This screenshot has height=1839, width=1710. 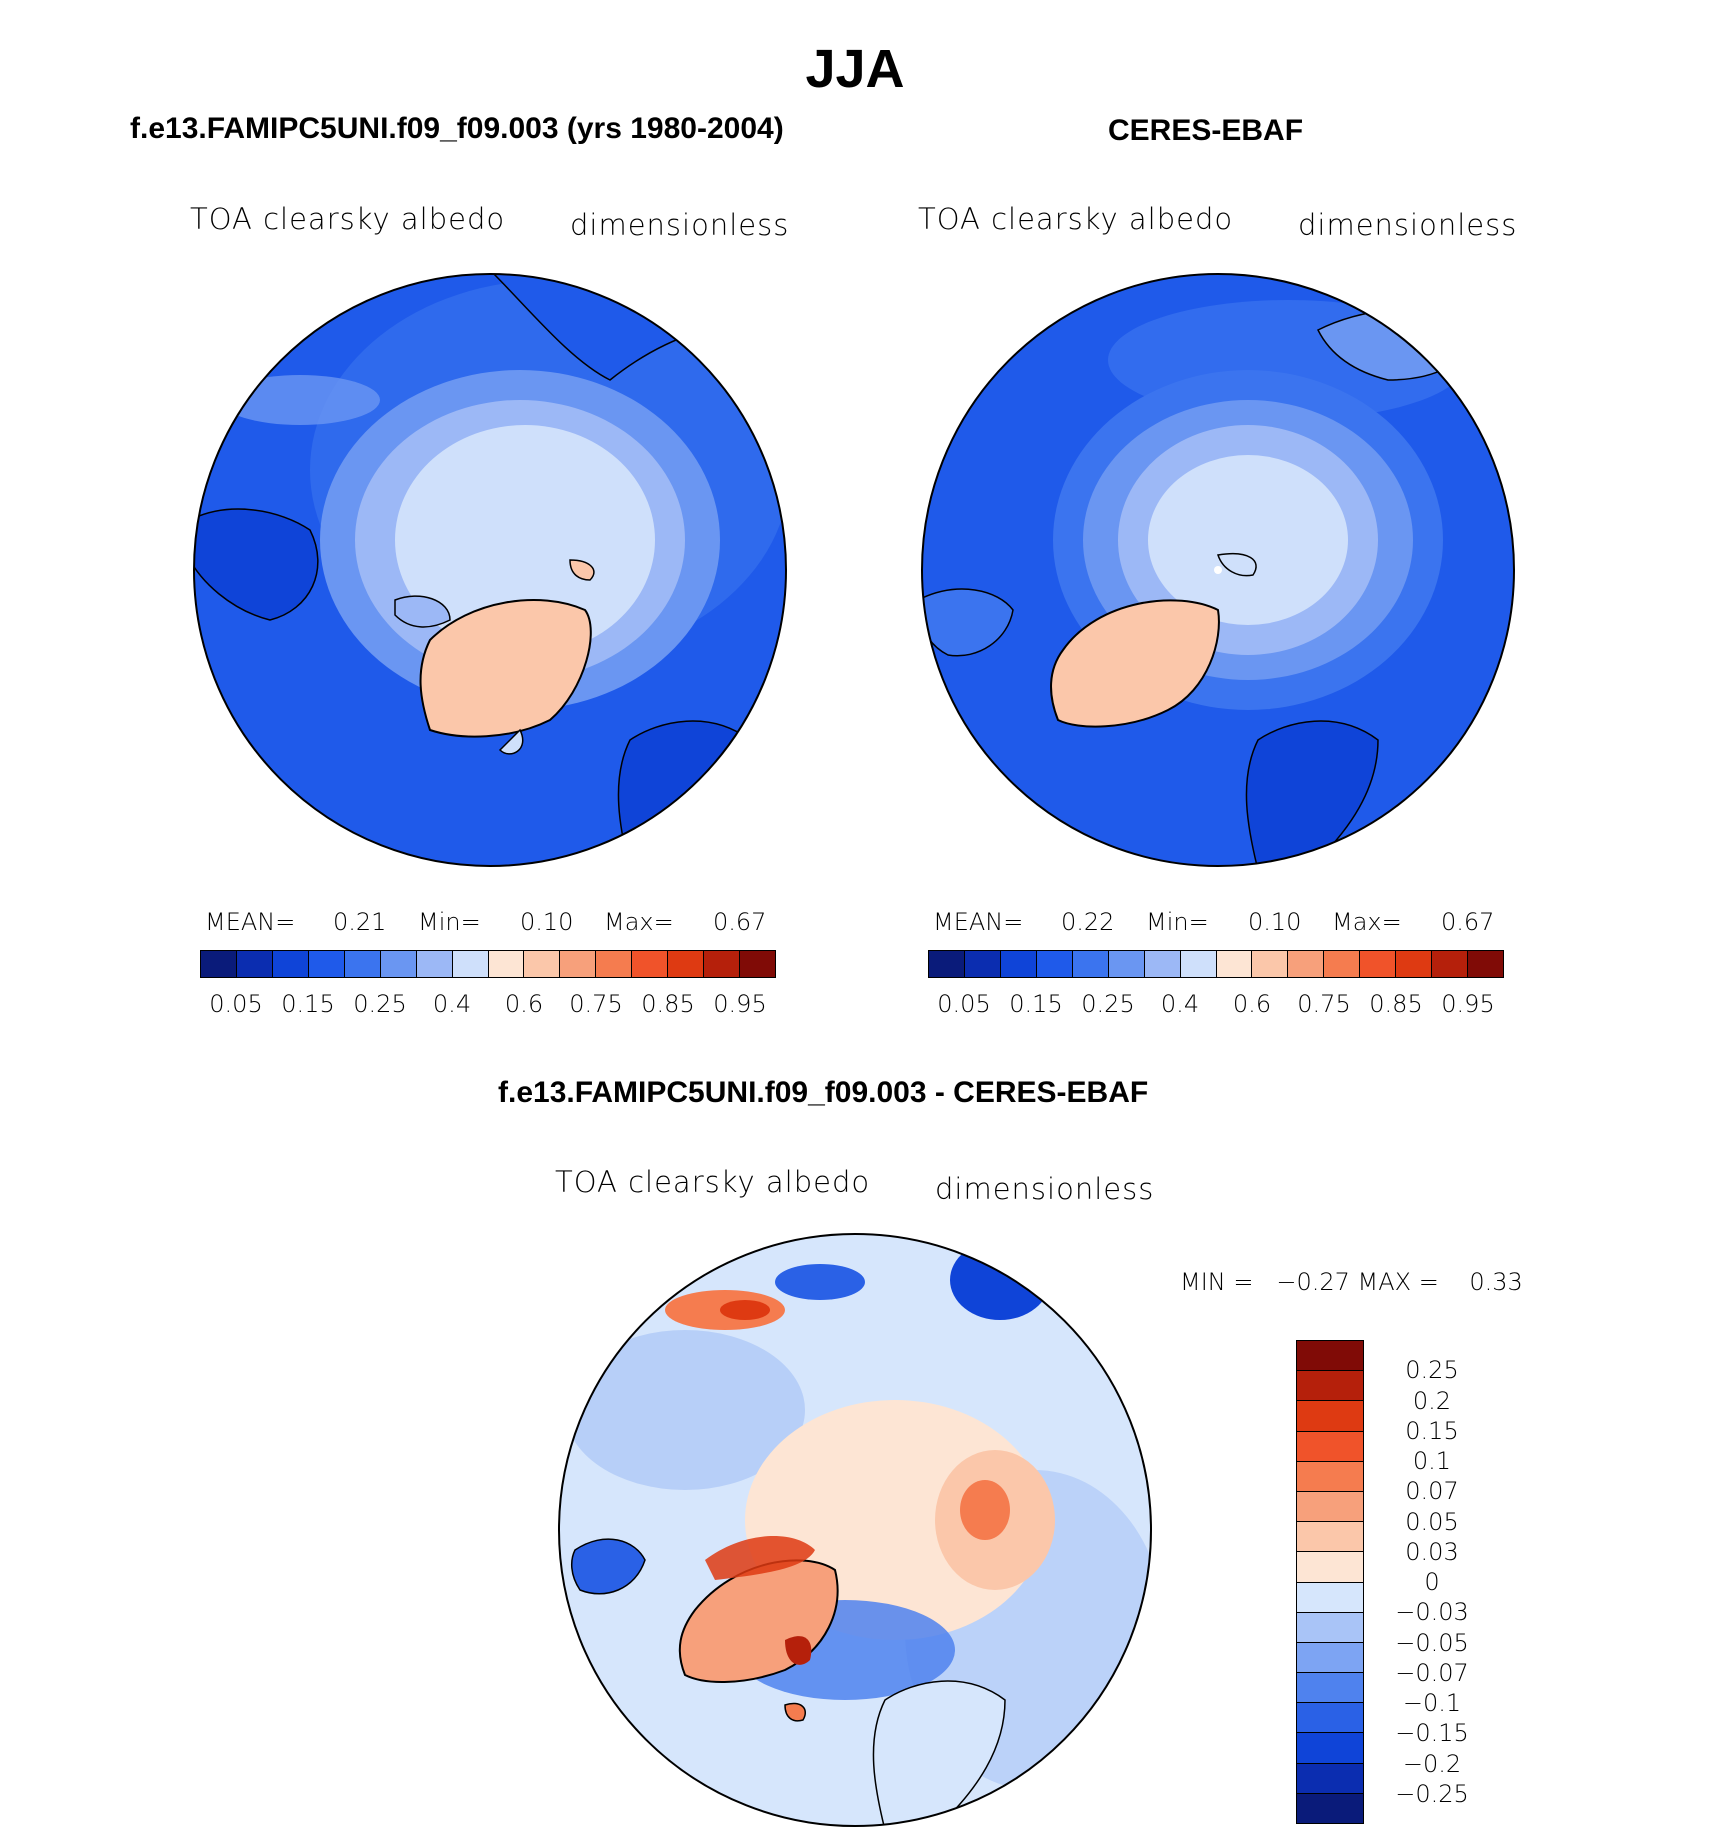 I want to click on model-variable-label: TOA clearsky albedo, so click(x=348, y=219).